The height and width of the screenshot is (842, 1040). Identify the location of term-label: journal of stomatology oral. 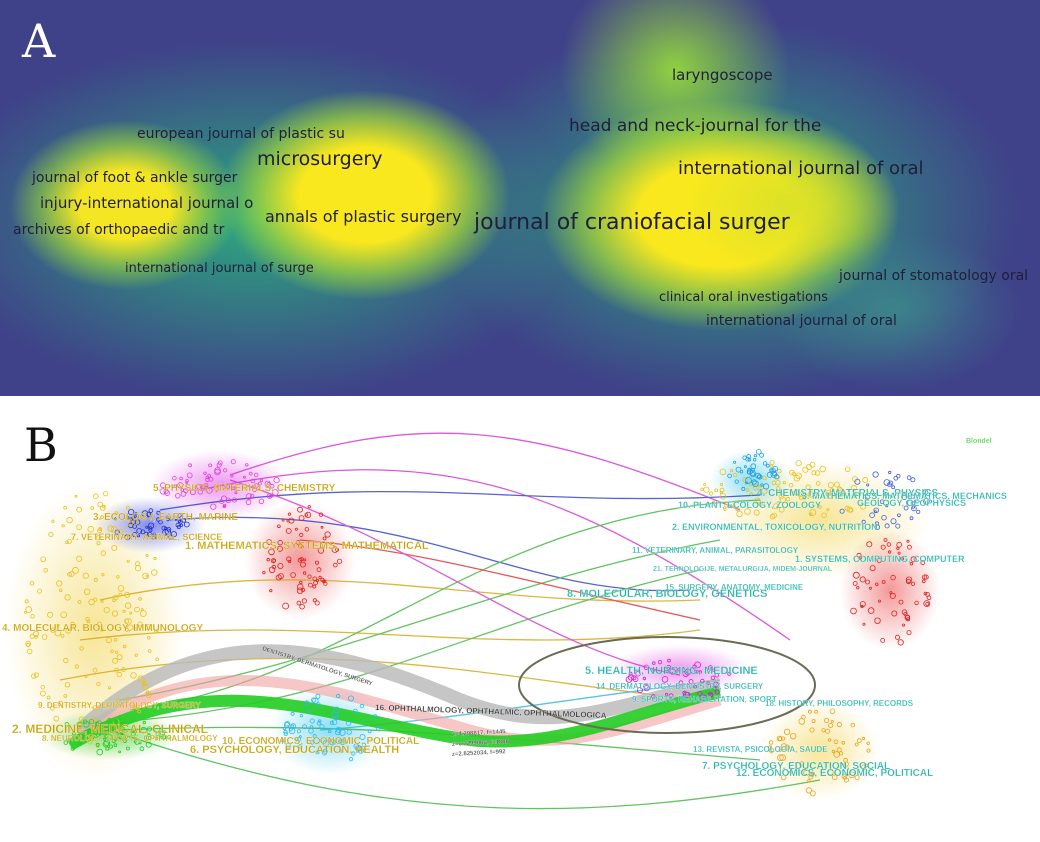
(934, 276).